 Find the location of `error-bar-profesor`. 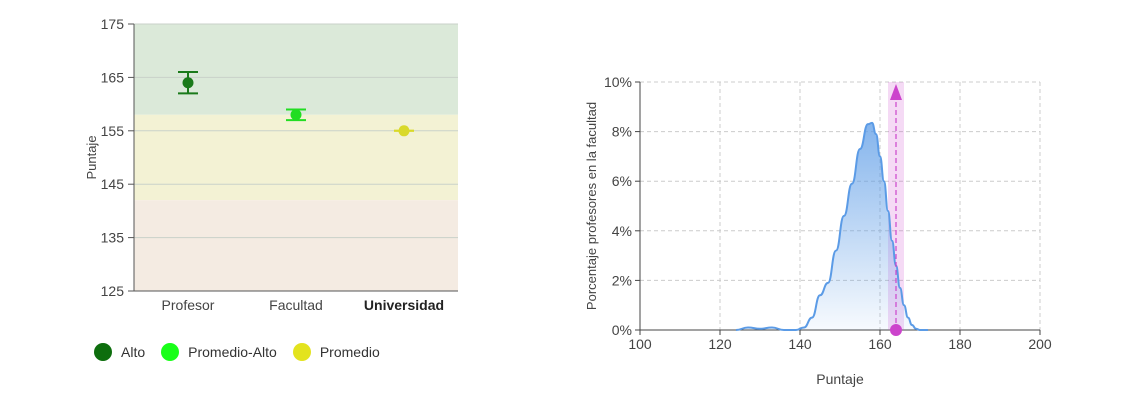

error-bar-profesor is located at coordinates (188, 83).